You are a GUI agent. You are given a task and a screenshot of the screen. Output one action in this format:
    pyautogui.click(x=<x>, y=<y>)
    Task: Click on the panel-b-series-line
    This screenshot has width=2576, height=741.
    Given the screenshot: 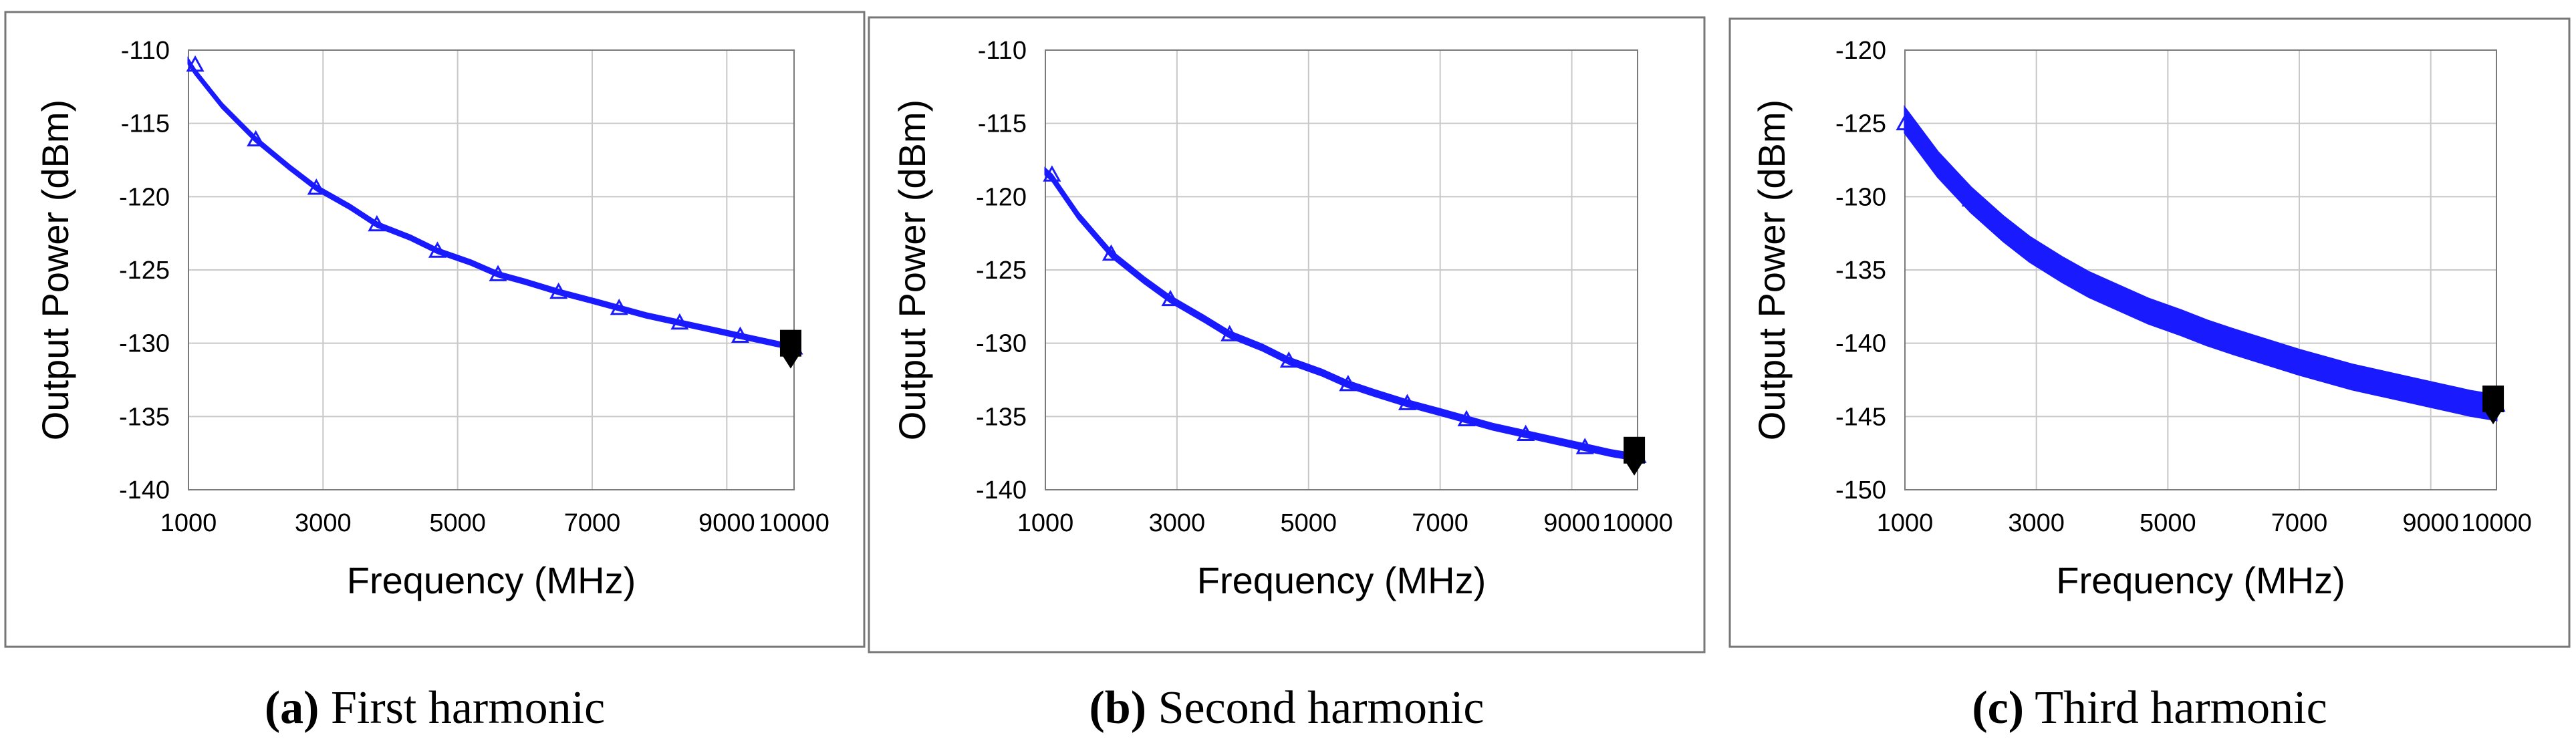 What is the action you would take?
    pyautogui.click(x=1341, y=314)
    